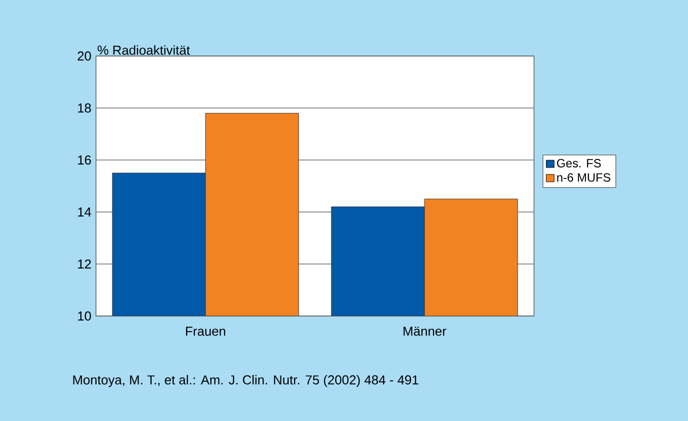 This screenshot has height=421, width=688. I want to click on y-tick-label: 14, so click(85, 212).